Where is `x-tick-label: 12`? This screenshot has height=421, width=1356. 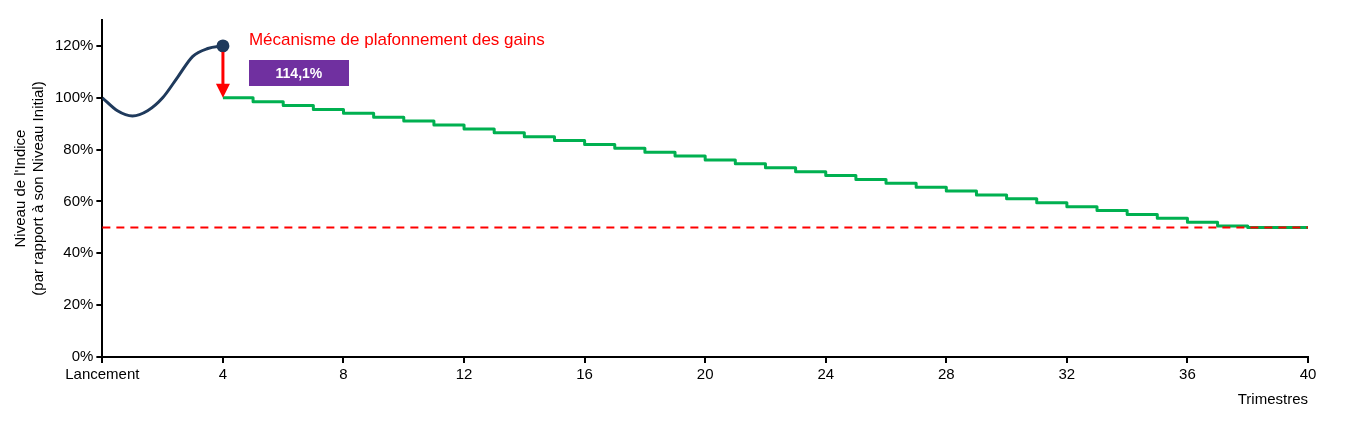 x-tick-label: 12 is located at coordinates (464, 374).